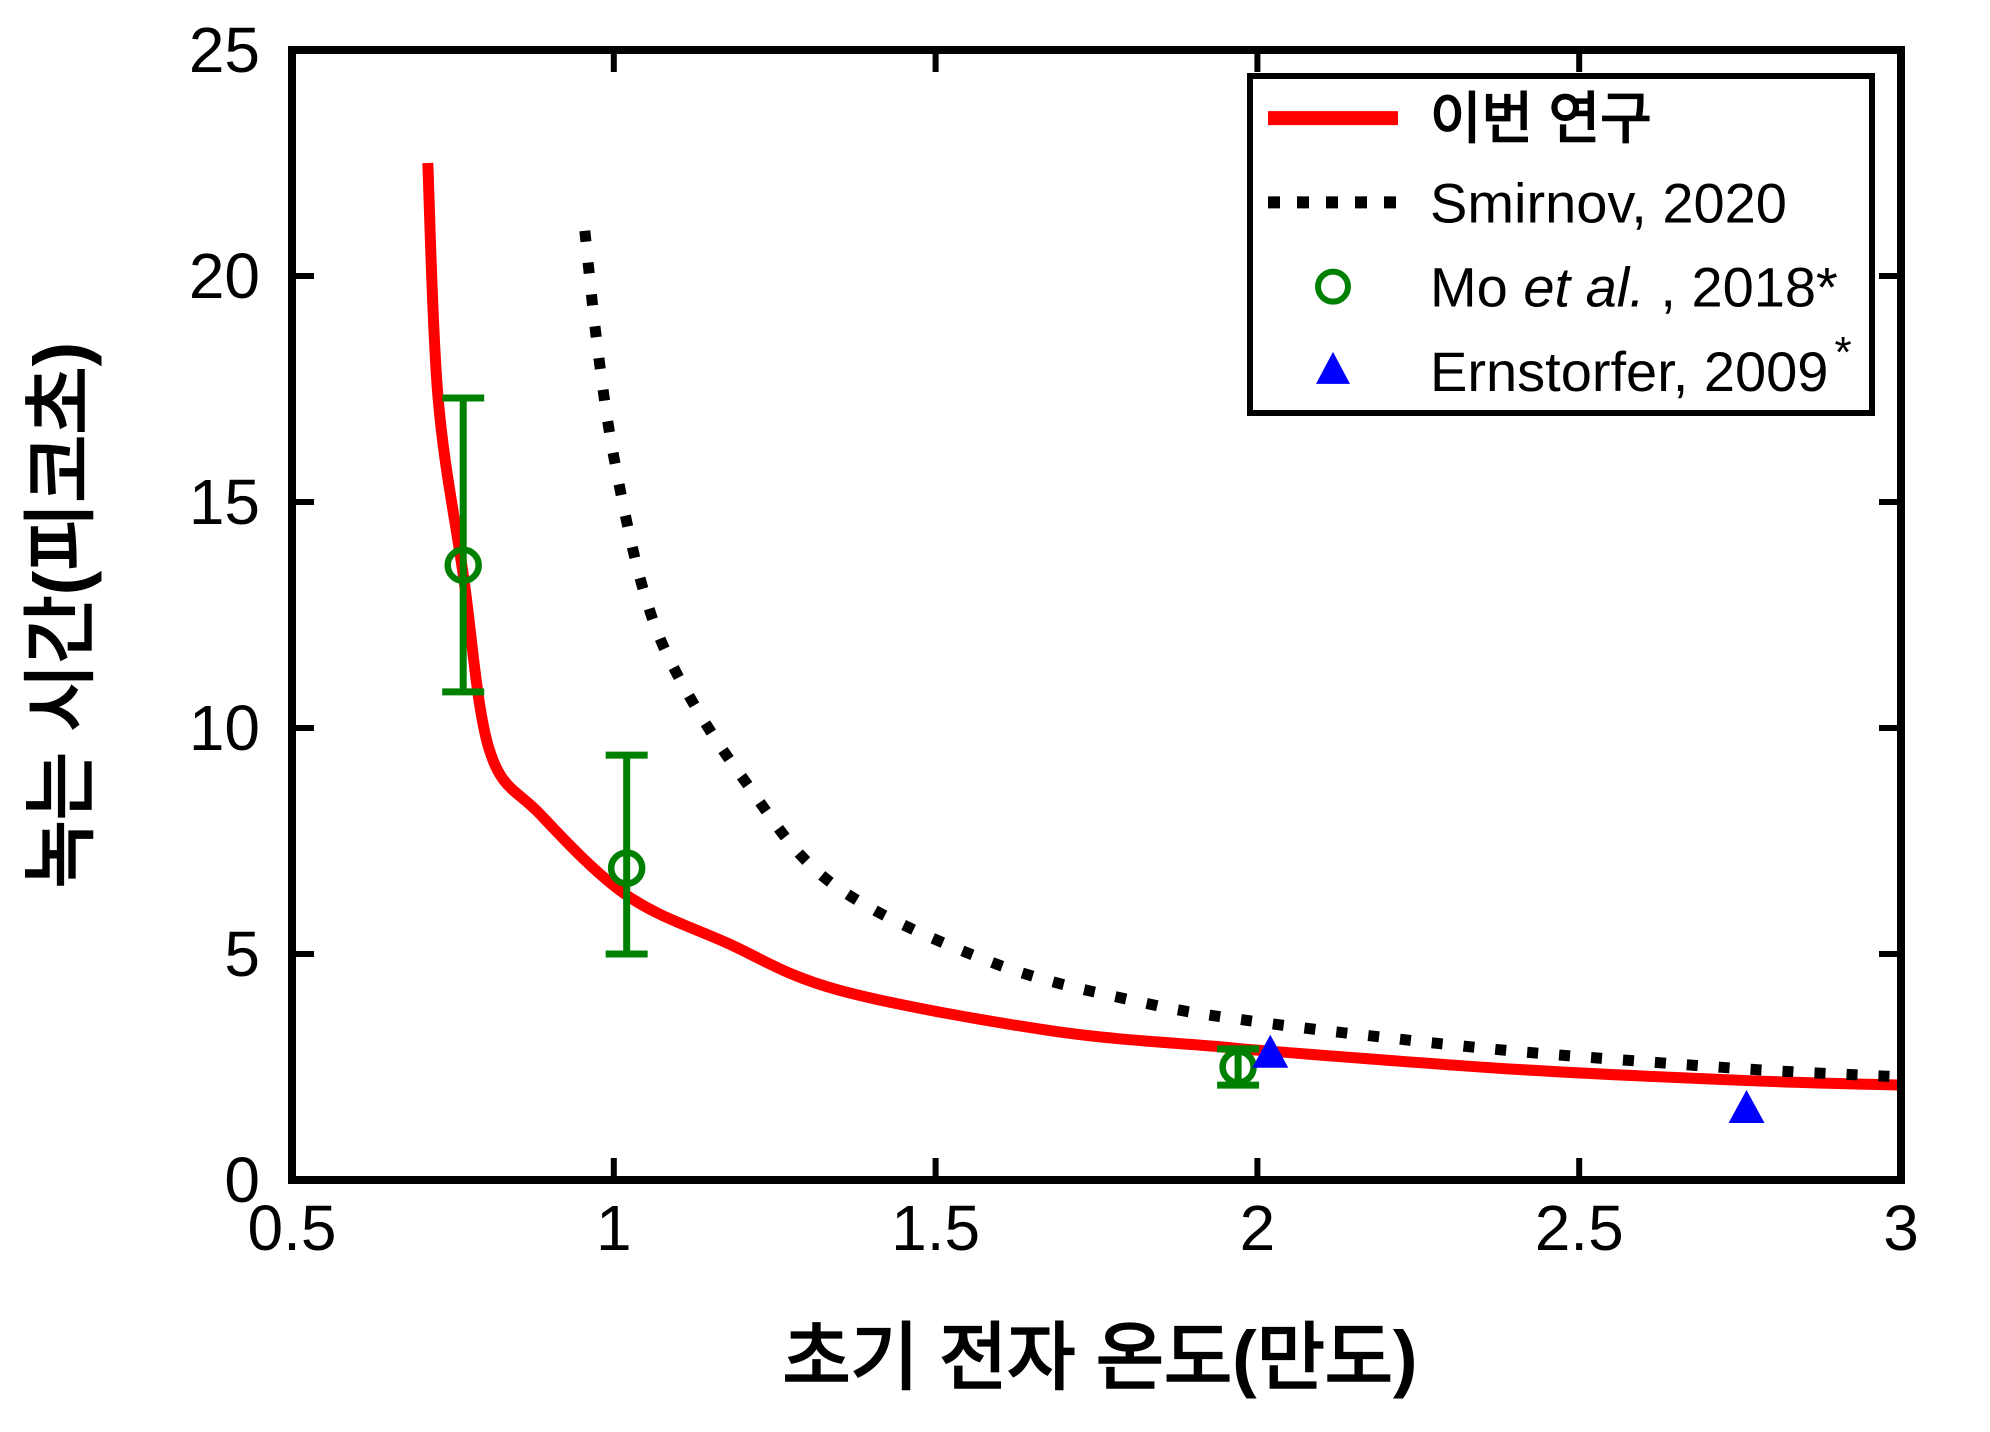  Describe the element at coordinates (1333, 367) in the screenshot. I see `legend-triangle-icon` at that location.